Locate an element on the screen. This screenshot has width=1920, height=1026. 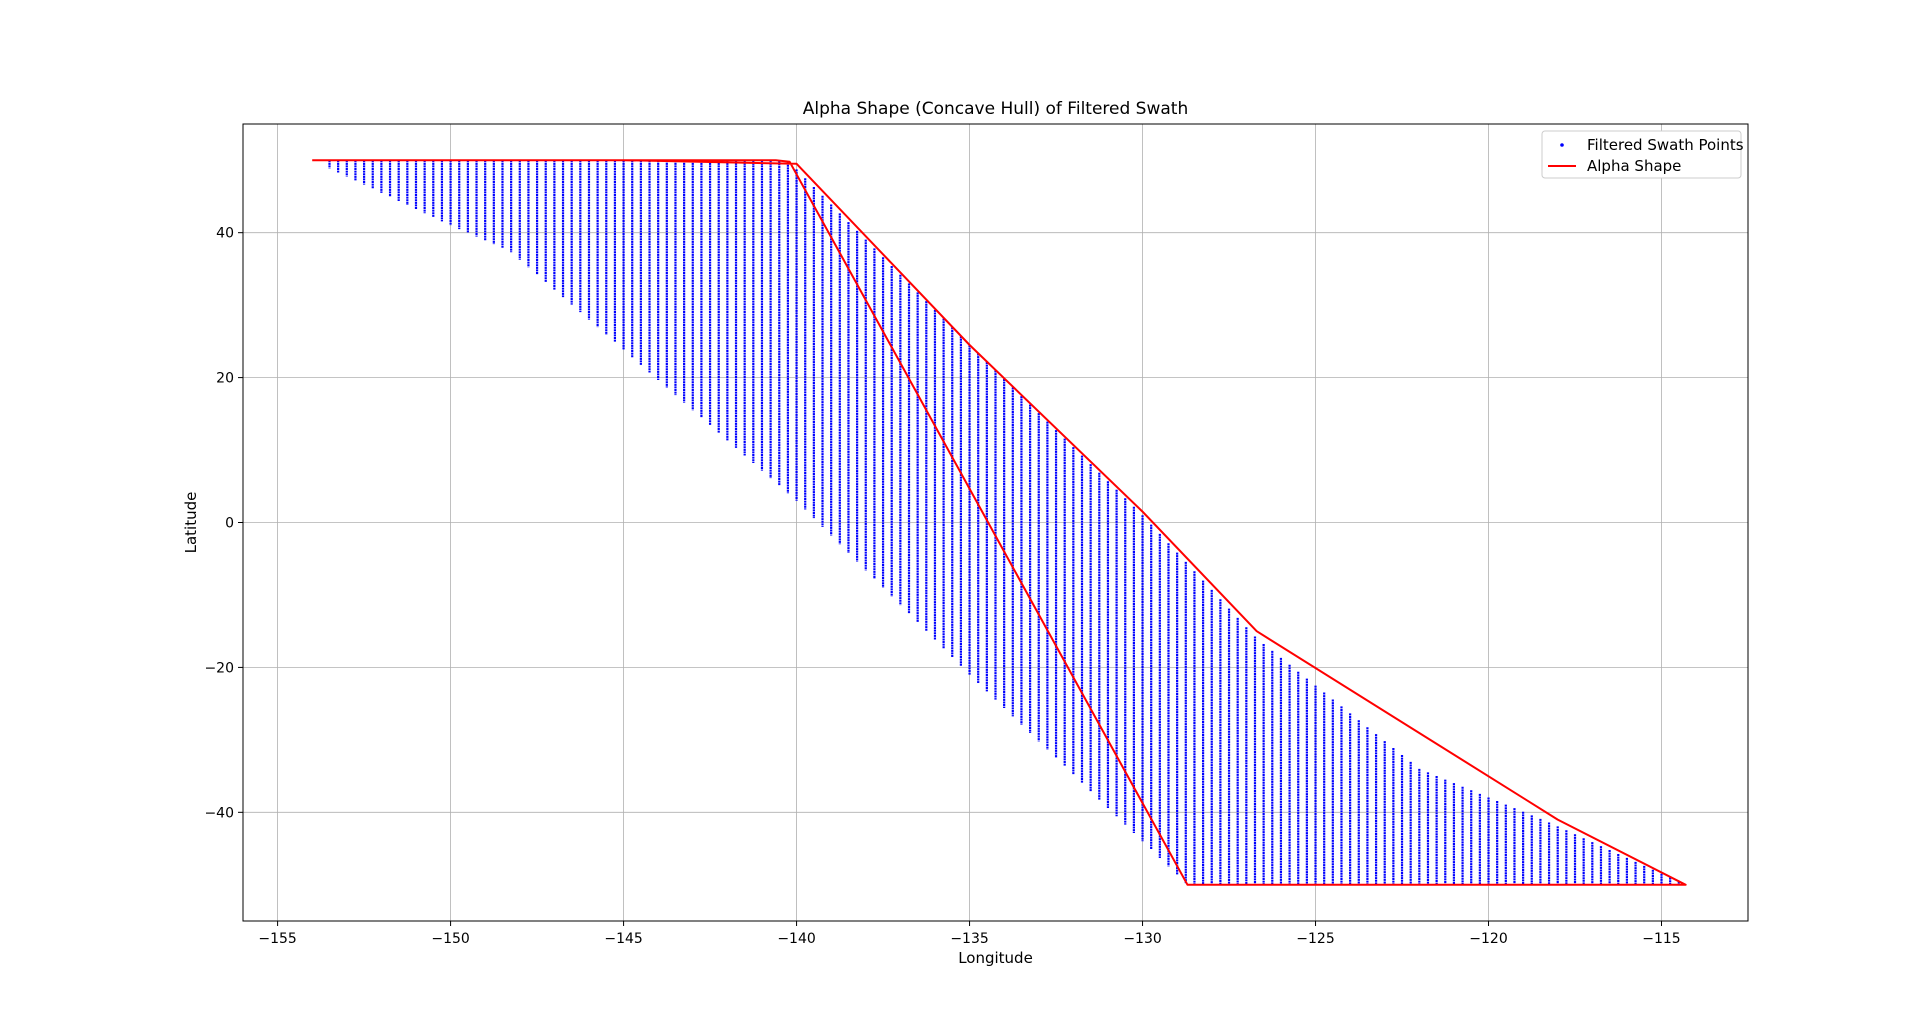
x-tick-label: −145 is located at coordinates (623, 939).